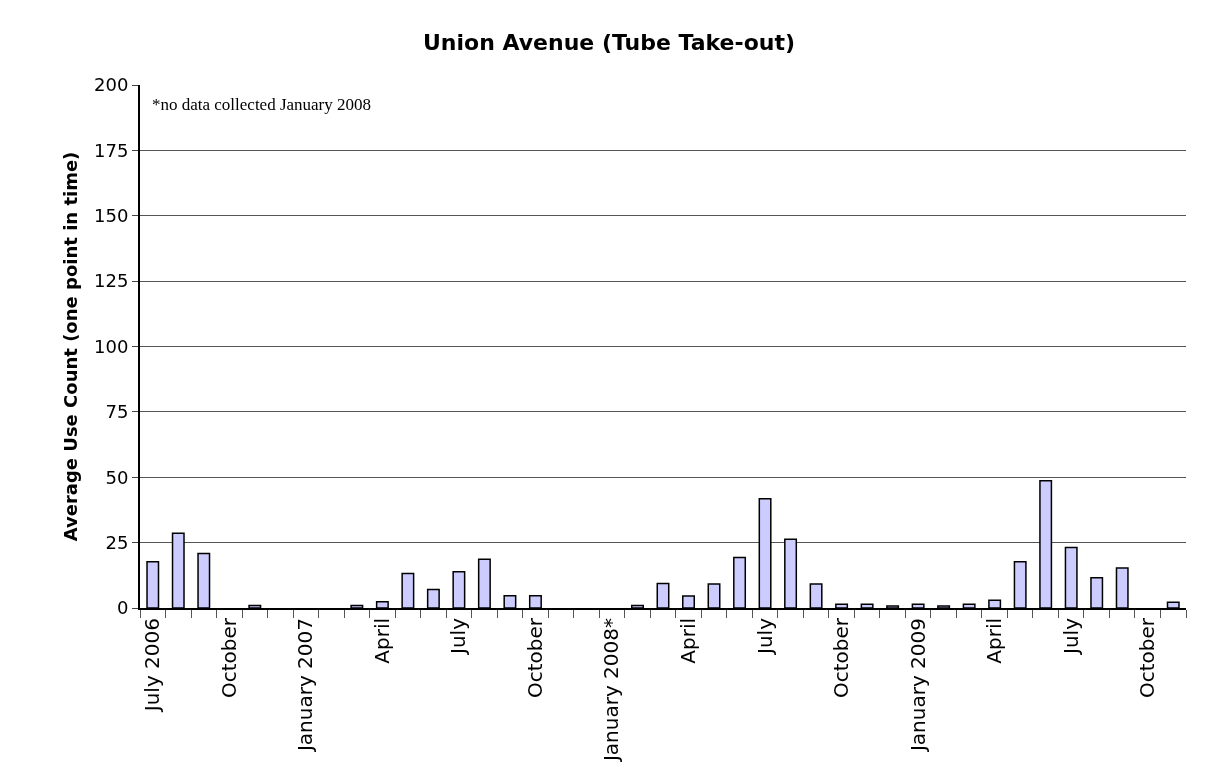 This screenshot has width=1218, height=775. What do you see at coordinates (305, 686) in the screenshot?
I see `x-tick-label: January 2007` at bounding box center [305, 686].